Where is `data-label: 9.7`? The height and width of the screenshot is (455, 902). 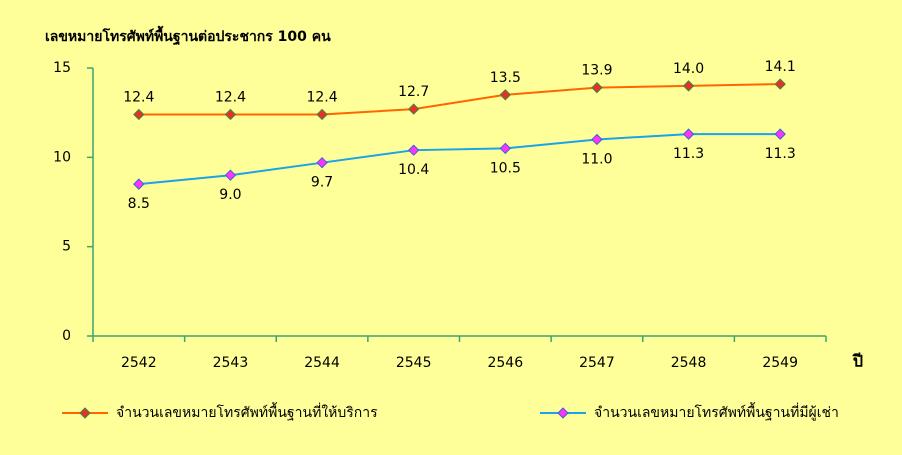 data-label: 9.7 is located at coordinates (322, 183).